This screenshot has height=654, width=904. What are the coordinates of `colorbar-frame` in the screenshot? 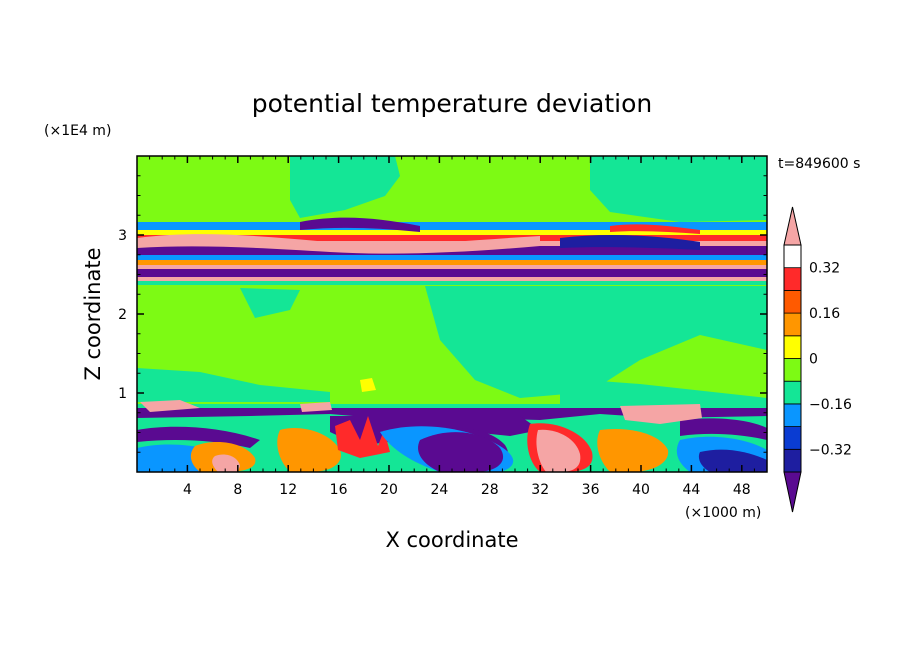 It's located at (792, 358).